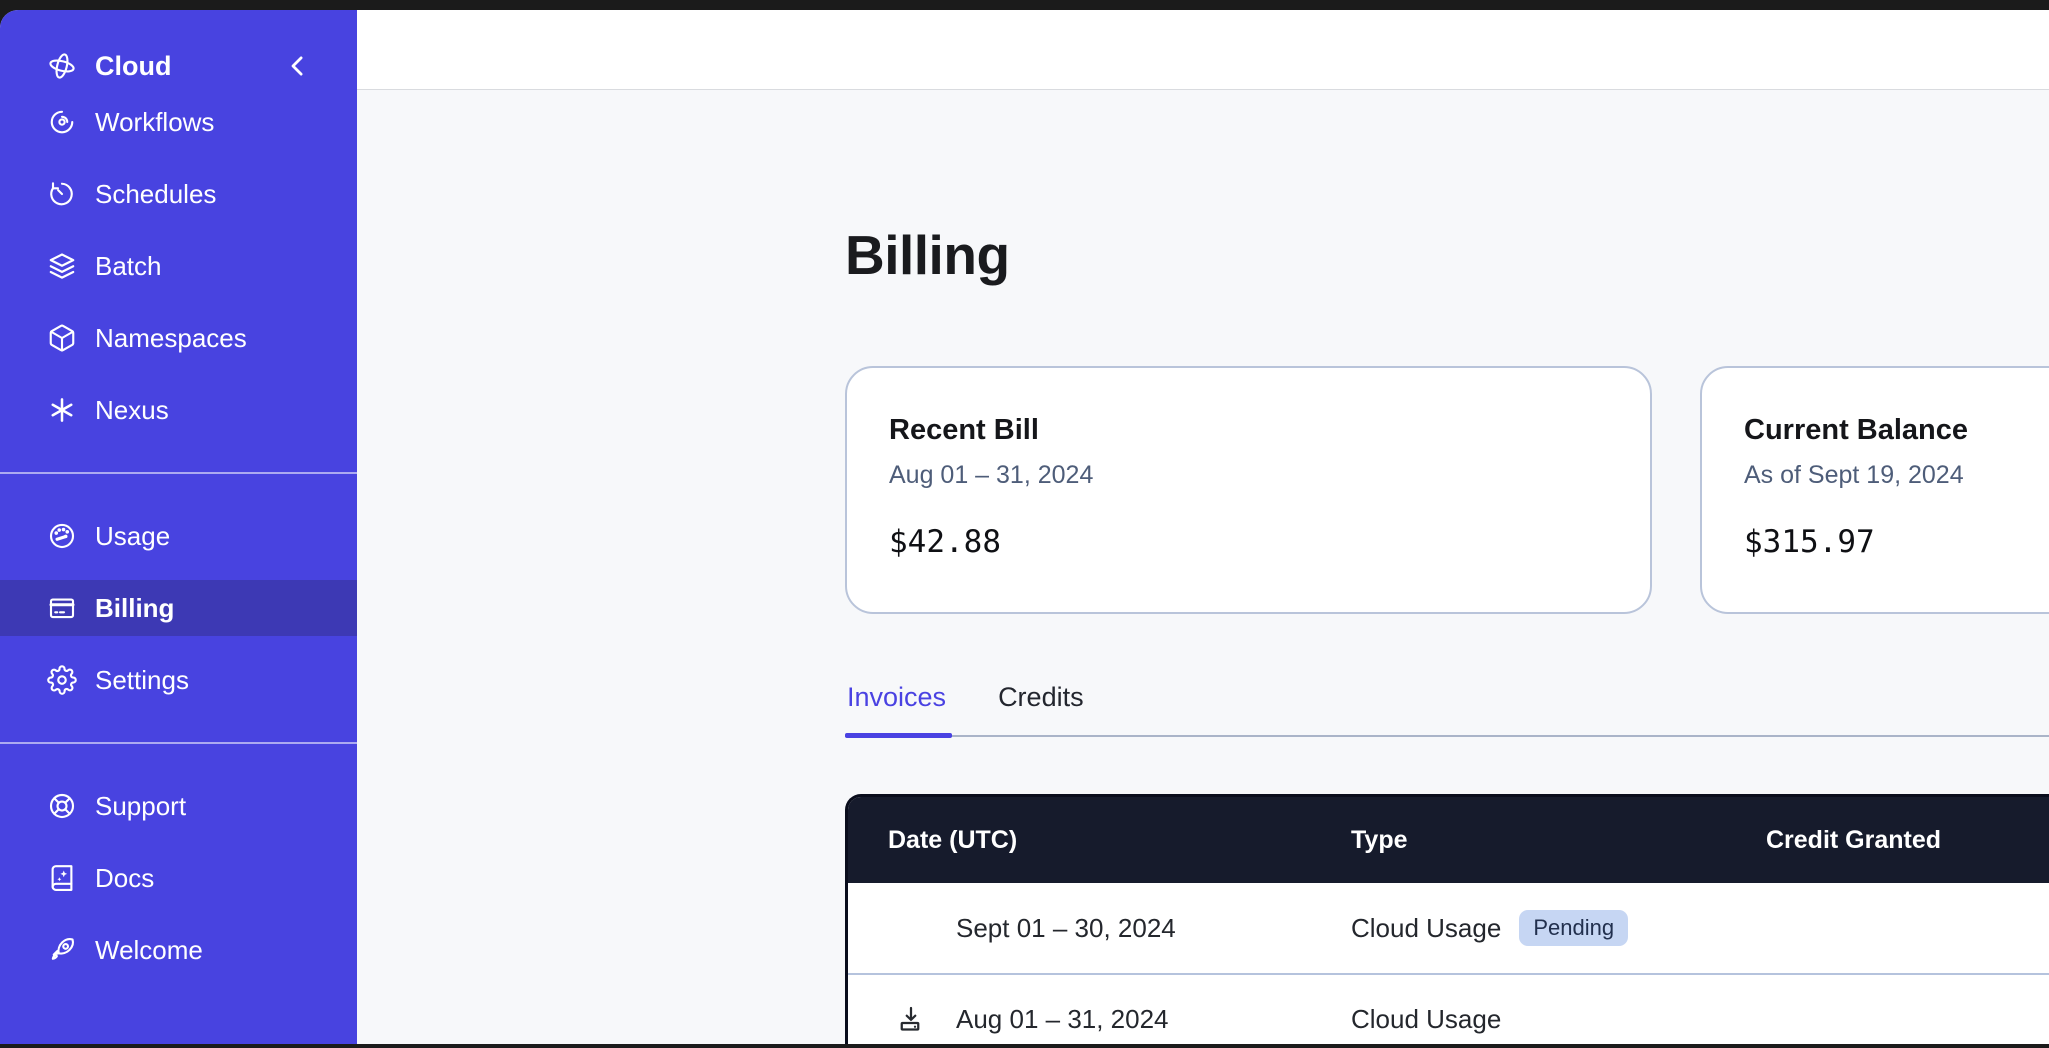  I want to click on temporal-logo-icon, so click(62, 66).